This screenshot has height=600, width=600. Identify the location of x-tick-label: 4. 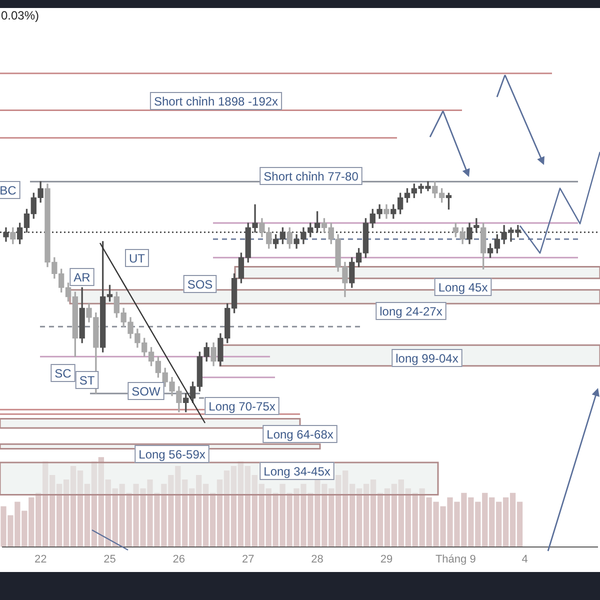
(525, 559).